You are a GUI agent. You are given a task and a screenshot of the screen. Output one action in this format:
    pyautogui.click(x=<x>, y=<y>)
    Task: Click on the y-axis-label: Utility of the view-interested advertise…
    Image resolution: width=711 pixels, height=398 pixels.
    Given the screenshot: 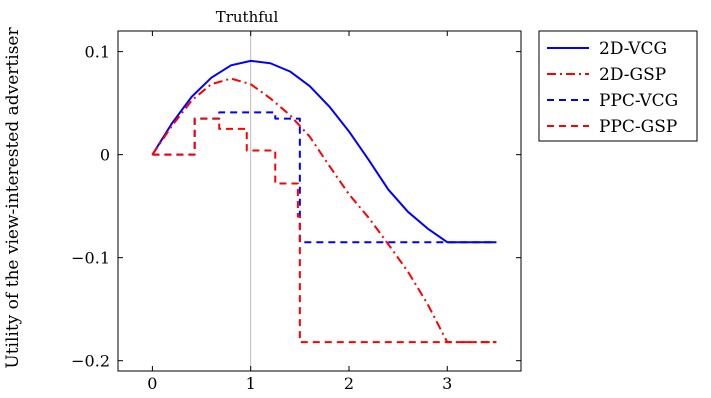 What is the action you would take?
    pyautogui.click(x=13, y=198)
    